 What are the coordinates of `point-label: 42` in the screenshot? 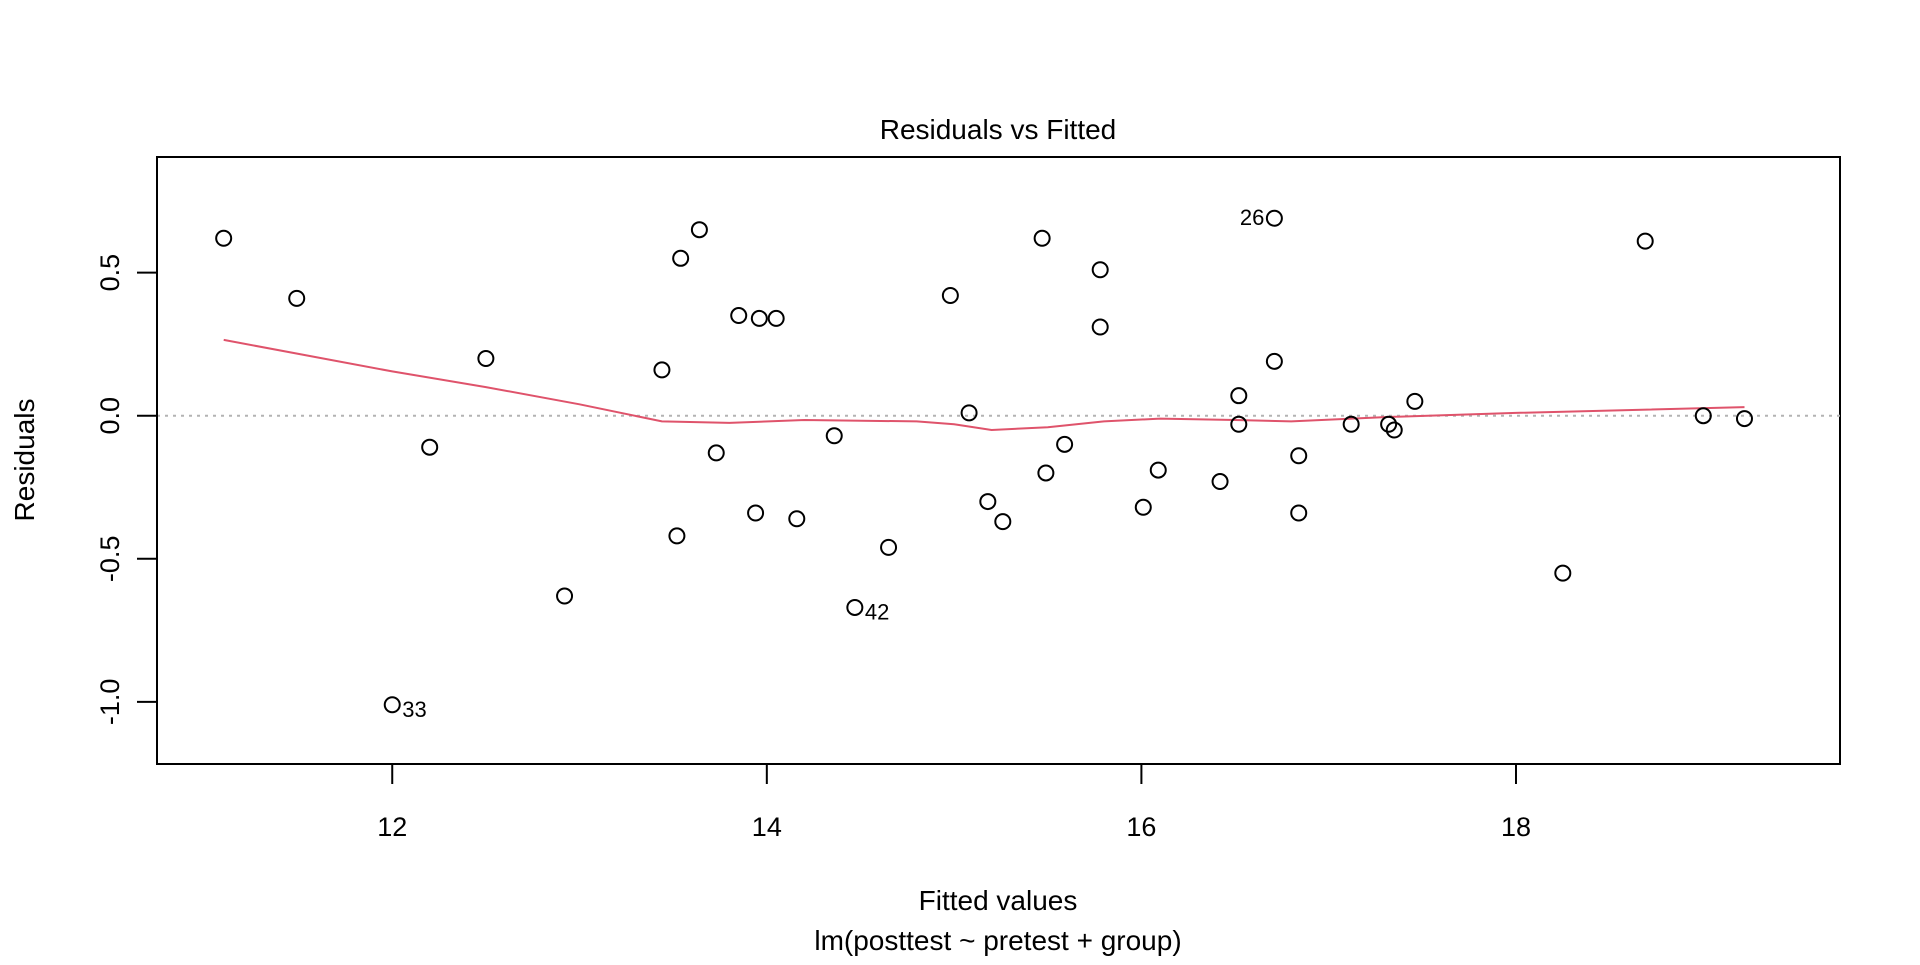 It's located at (877, 611).